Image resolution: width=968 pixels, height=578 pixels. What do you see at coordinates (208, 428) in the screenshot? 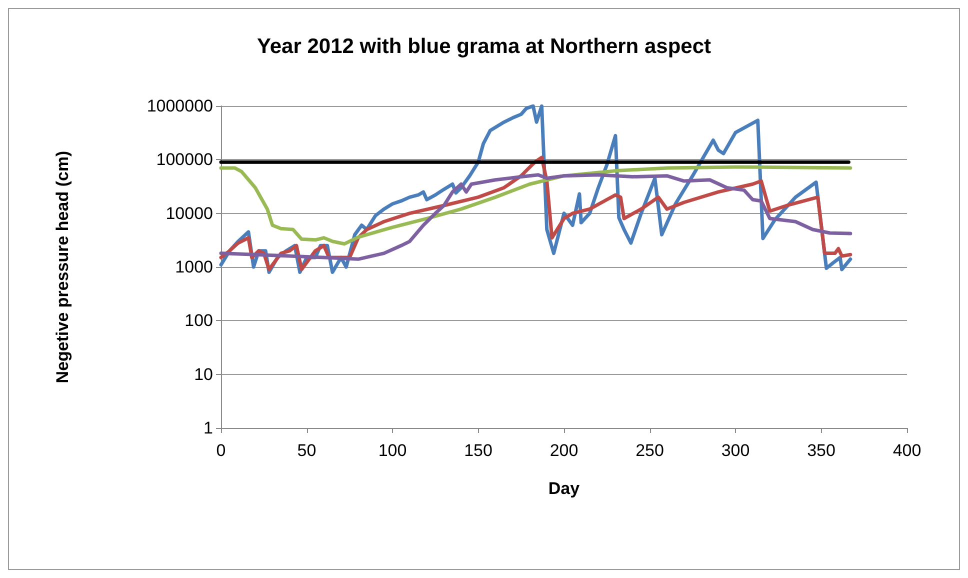
I see `y-tick-label: 1` at bounding box center [208, 428].